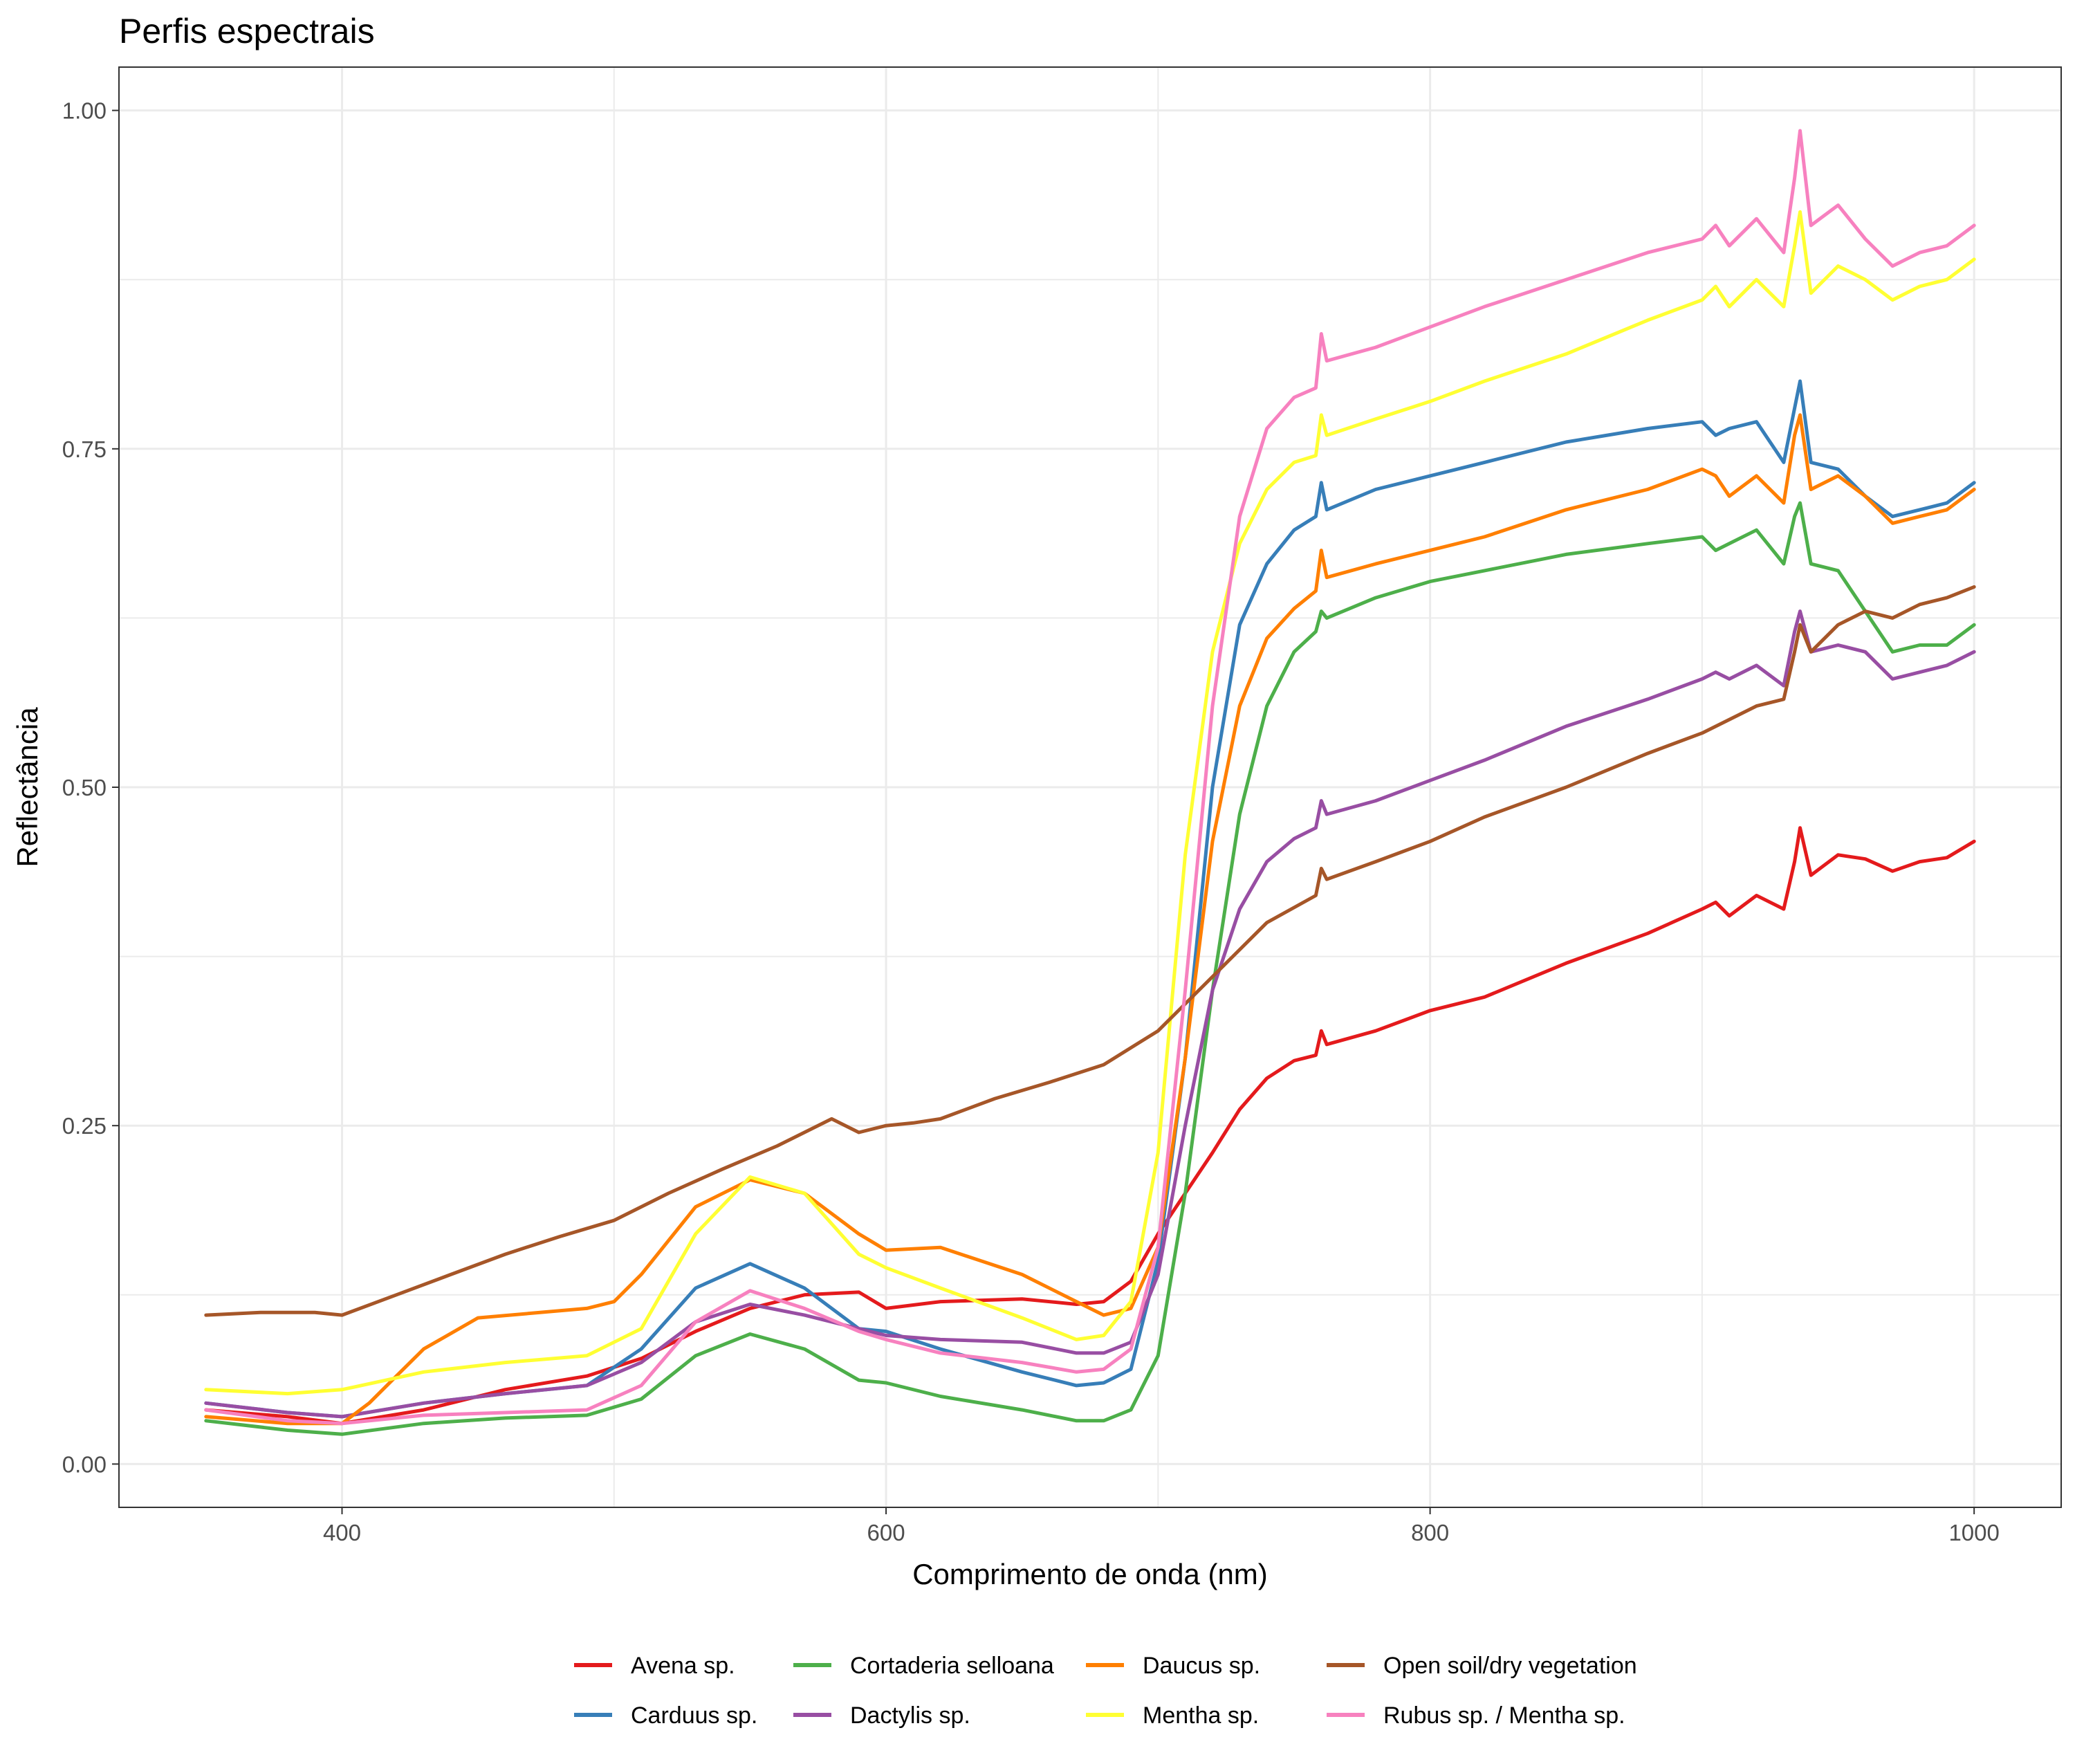 The width and height of the screenshot is (2075, 1764). I want to click on legend-label-8: Rubus sp. / Mentha sp., so click(1504, 1715).